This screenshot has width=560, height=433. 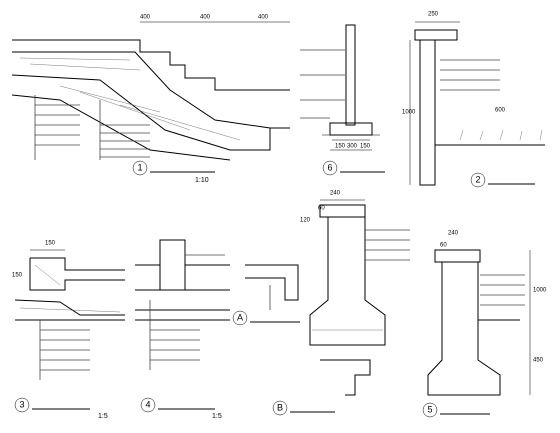 What do you see at coordinates (352, 147) in the screenshot?
I see `dim: 300` at bounding box center [352, 147].